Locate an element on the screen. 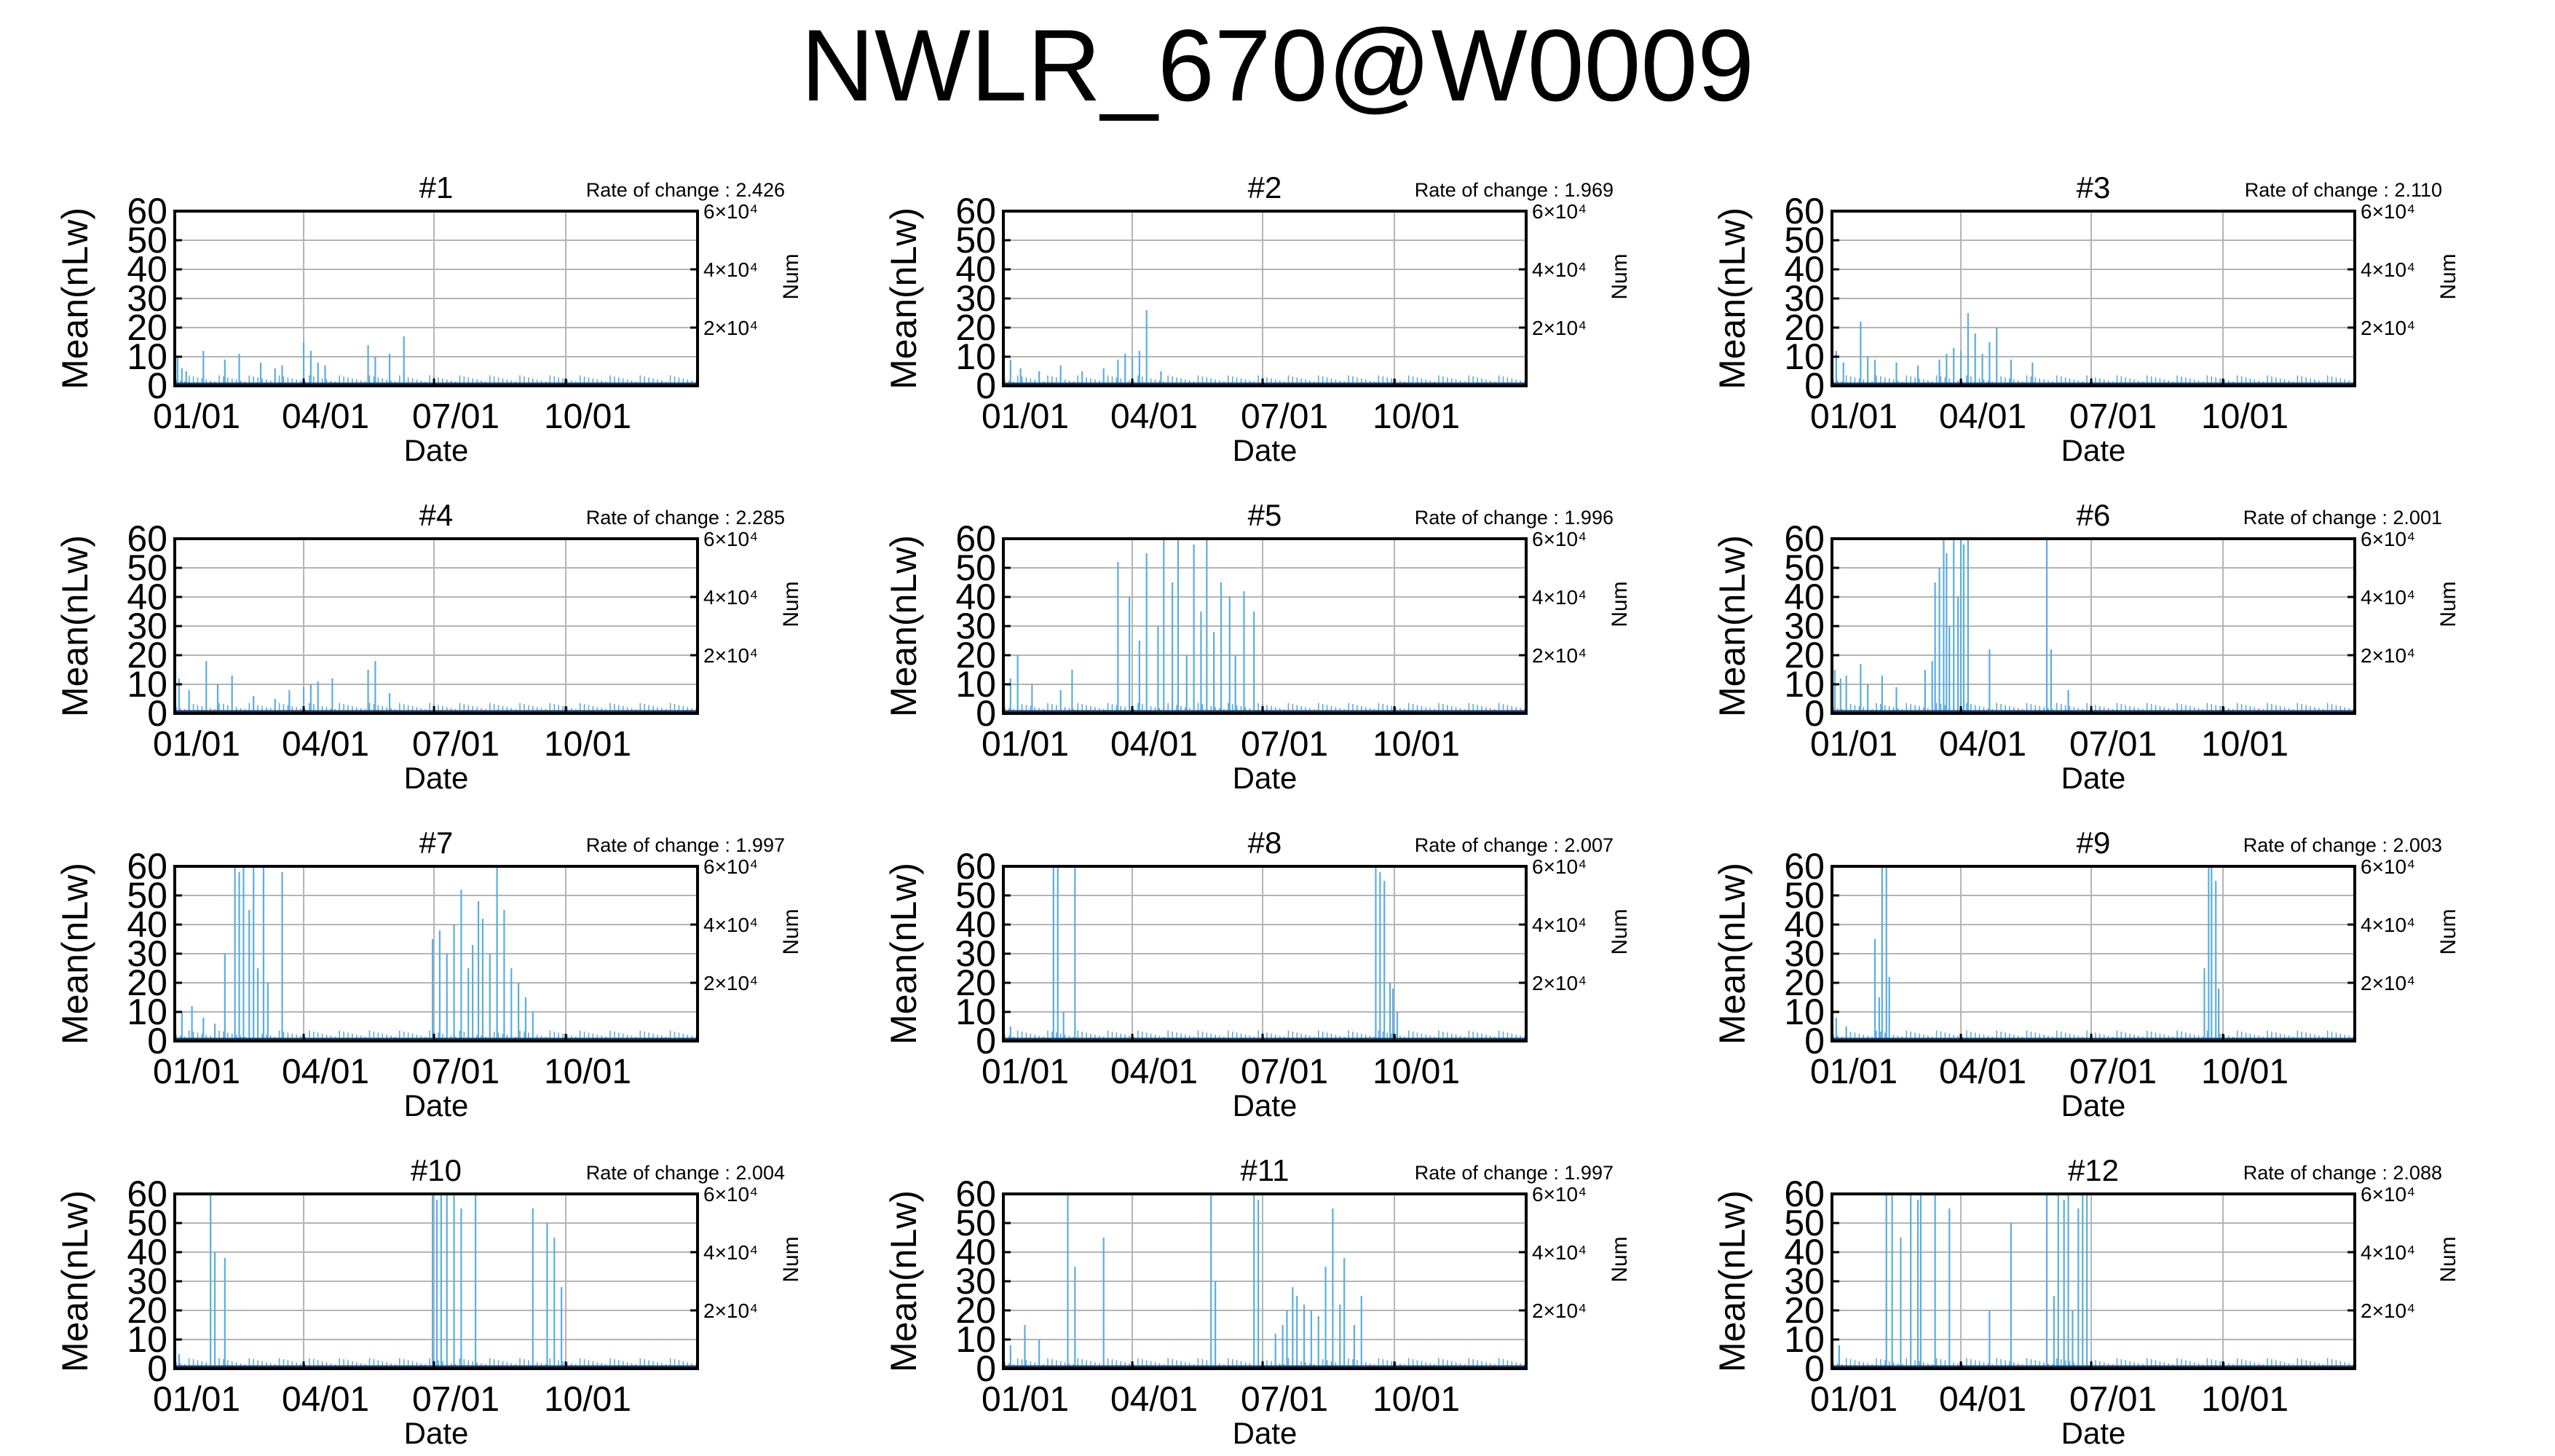 Image resolution: width=2555 pixels, height=1456 pixels. panel-title: #7 is located at coordinates (436, 843).